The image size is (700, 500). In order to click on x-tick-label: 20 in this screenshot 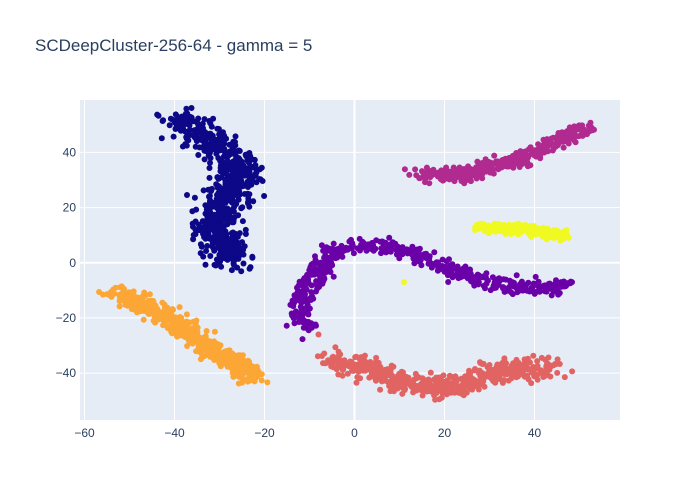, I will do `click(445, 433)`.